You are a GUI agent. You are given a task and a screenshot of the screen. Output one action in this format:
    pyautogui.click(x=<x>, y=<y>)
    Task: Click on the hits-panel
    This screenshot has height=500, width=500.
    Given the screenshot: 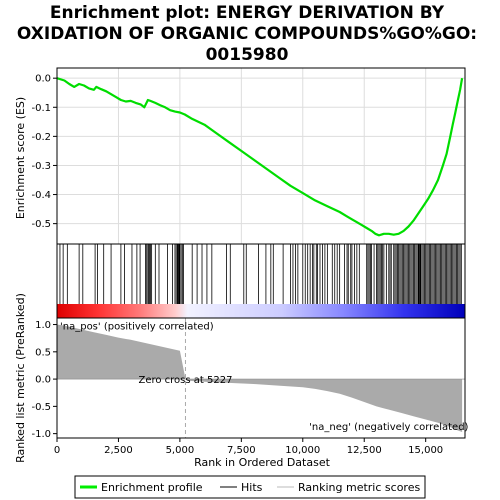 What is the action you would take?
    pyautogui.click(x=261, y=281)
    